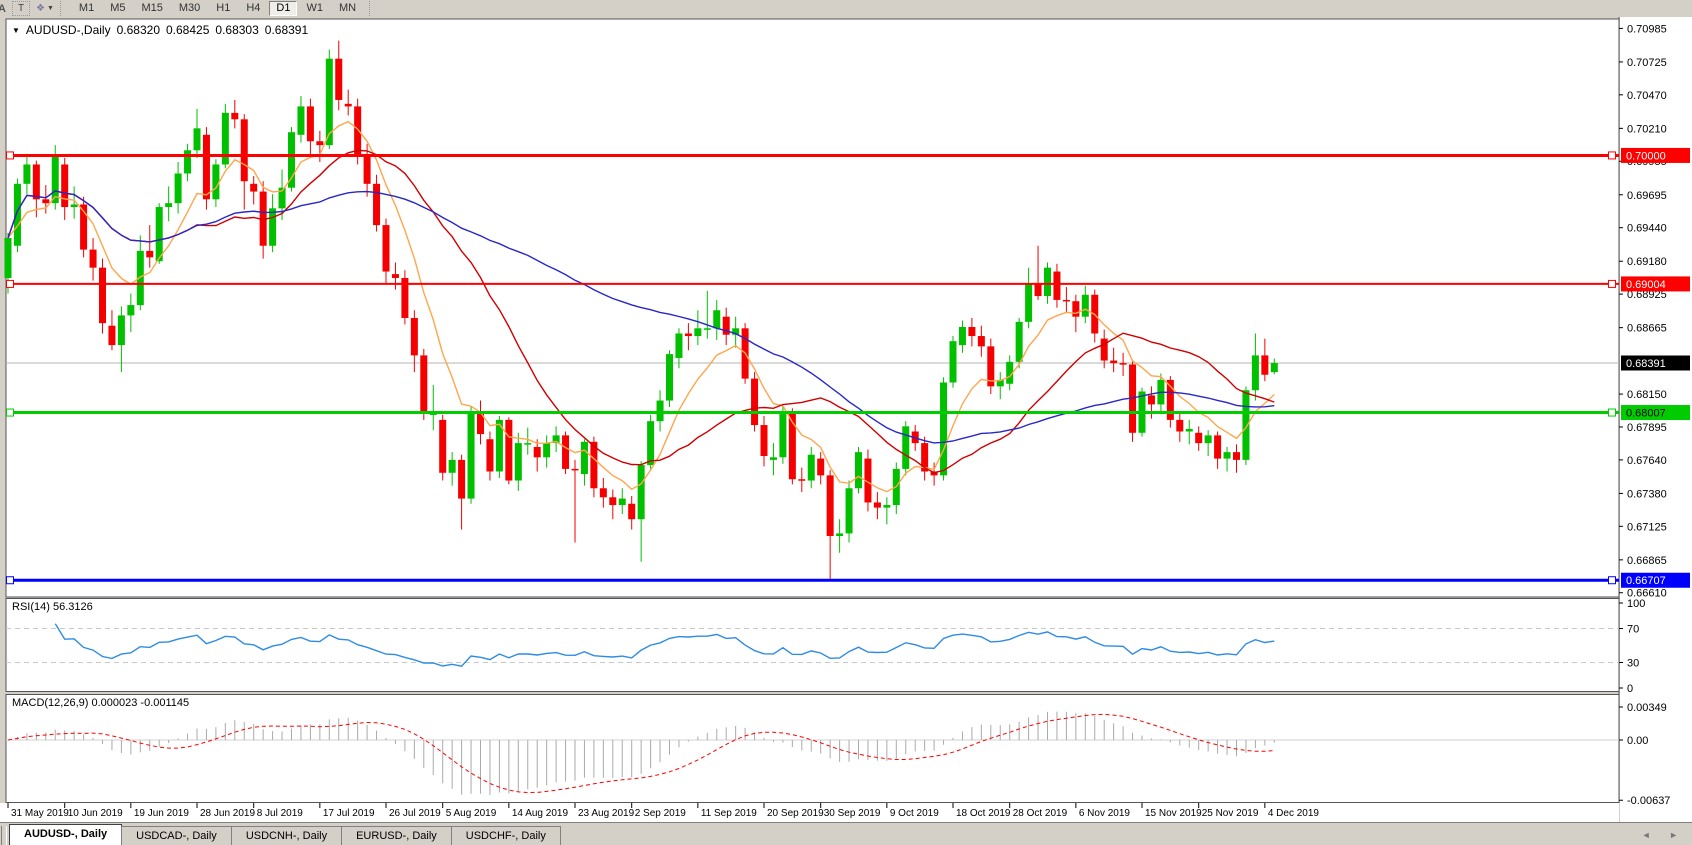 This screenshot has width=1692, height=845. Describe the element at coordinates (286, 835) in the screenshot. I see `chart-tab-usdcnh: USDCNH-, Daily` at that location.